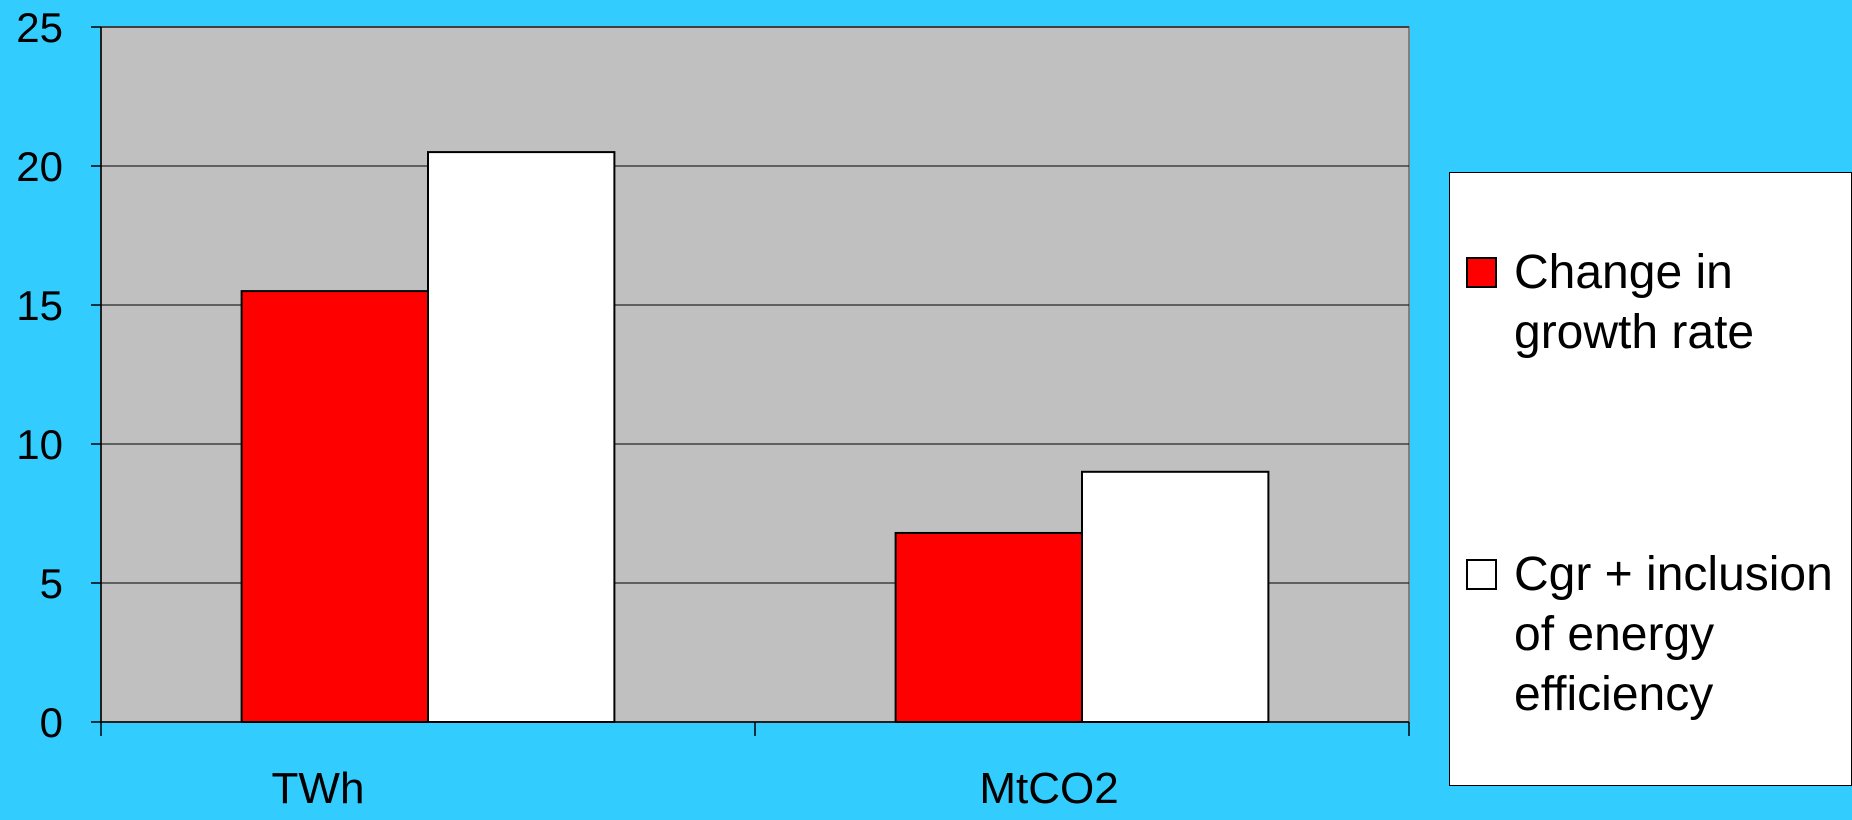  I want to click on legend-label-series-2: Cgr + inclusion of energy efficiency, so click(1673, 634).